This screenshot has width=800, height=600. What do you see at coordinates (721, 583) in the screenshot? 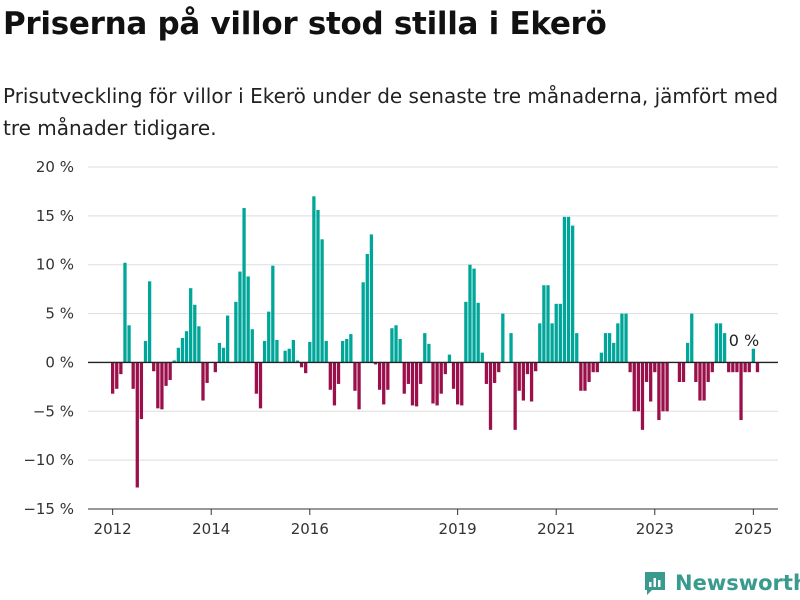
I see `newsworthy-logo: Newsworthy` at bounding box center [721, 583].